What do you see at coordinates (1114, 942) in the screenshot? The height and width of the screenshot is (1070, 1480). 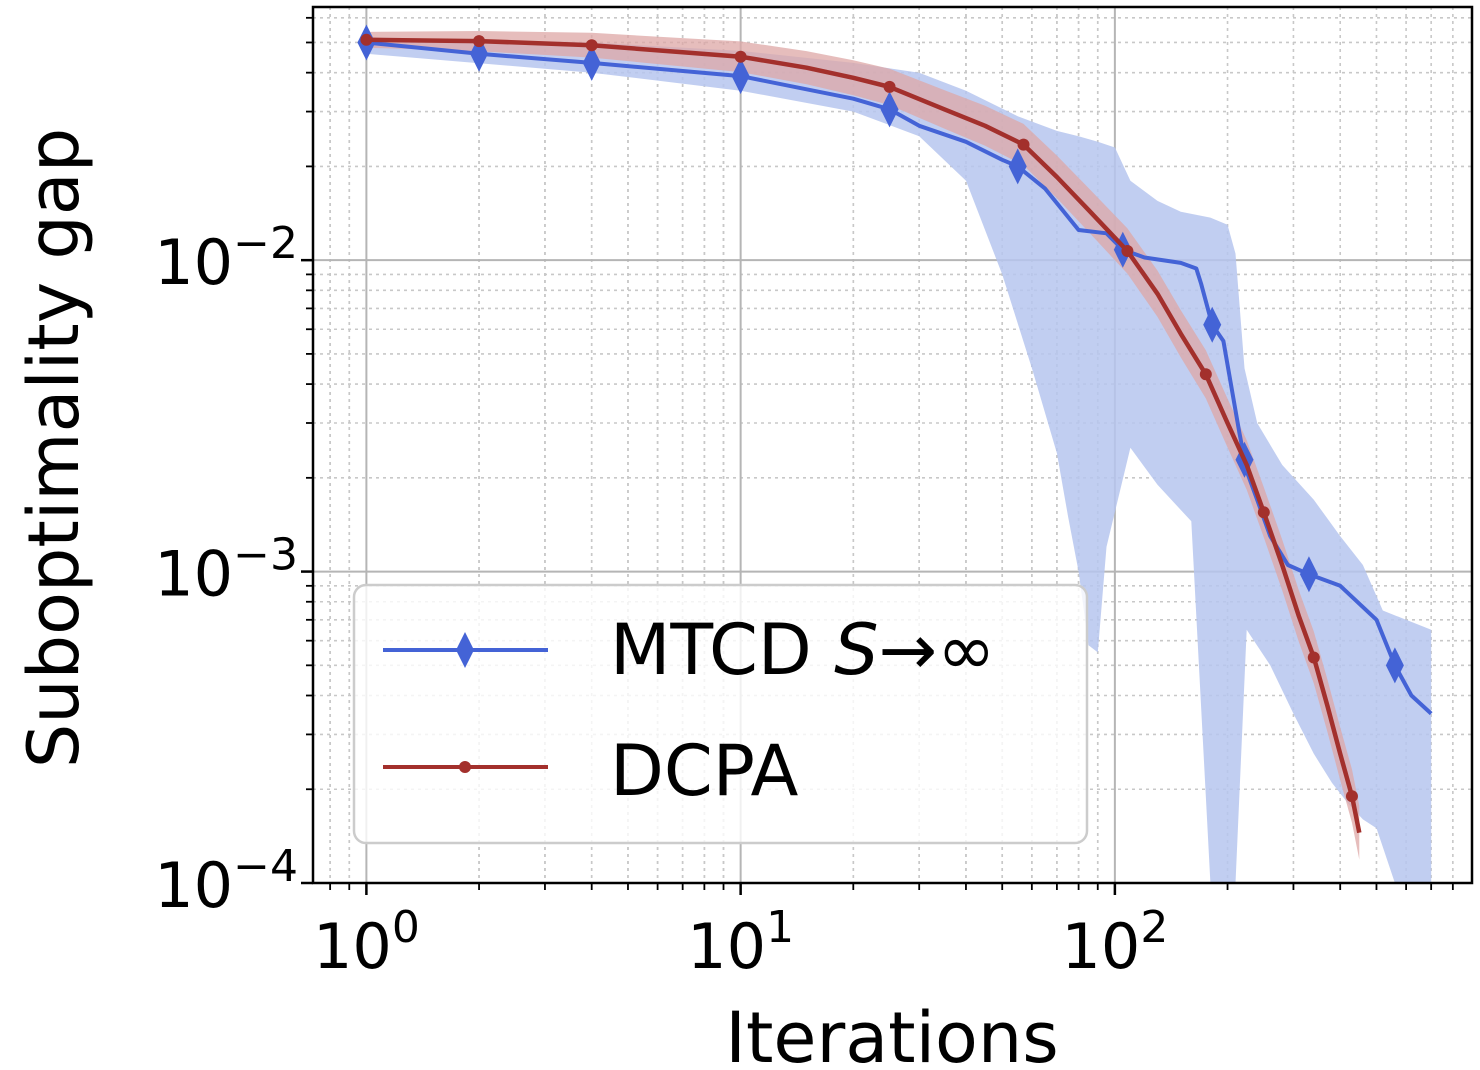 I see `x-tick-label: 102` at bounding box center [1114, 942].